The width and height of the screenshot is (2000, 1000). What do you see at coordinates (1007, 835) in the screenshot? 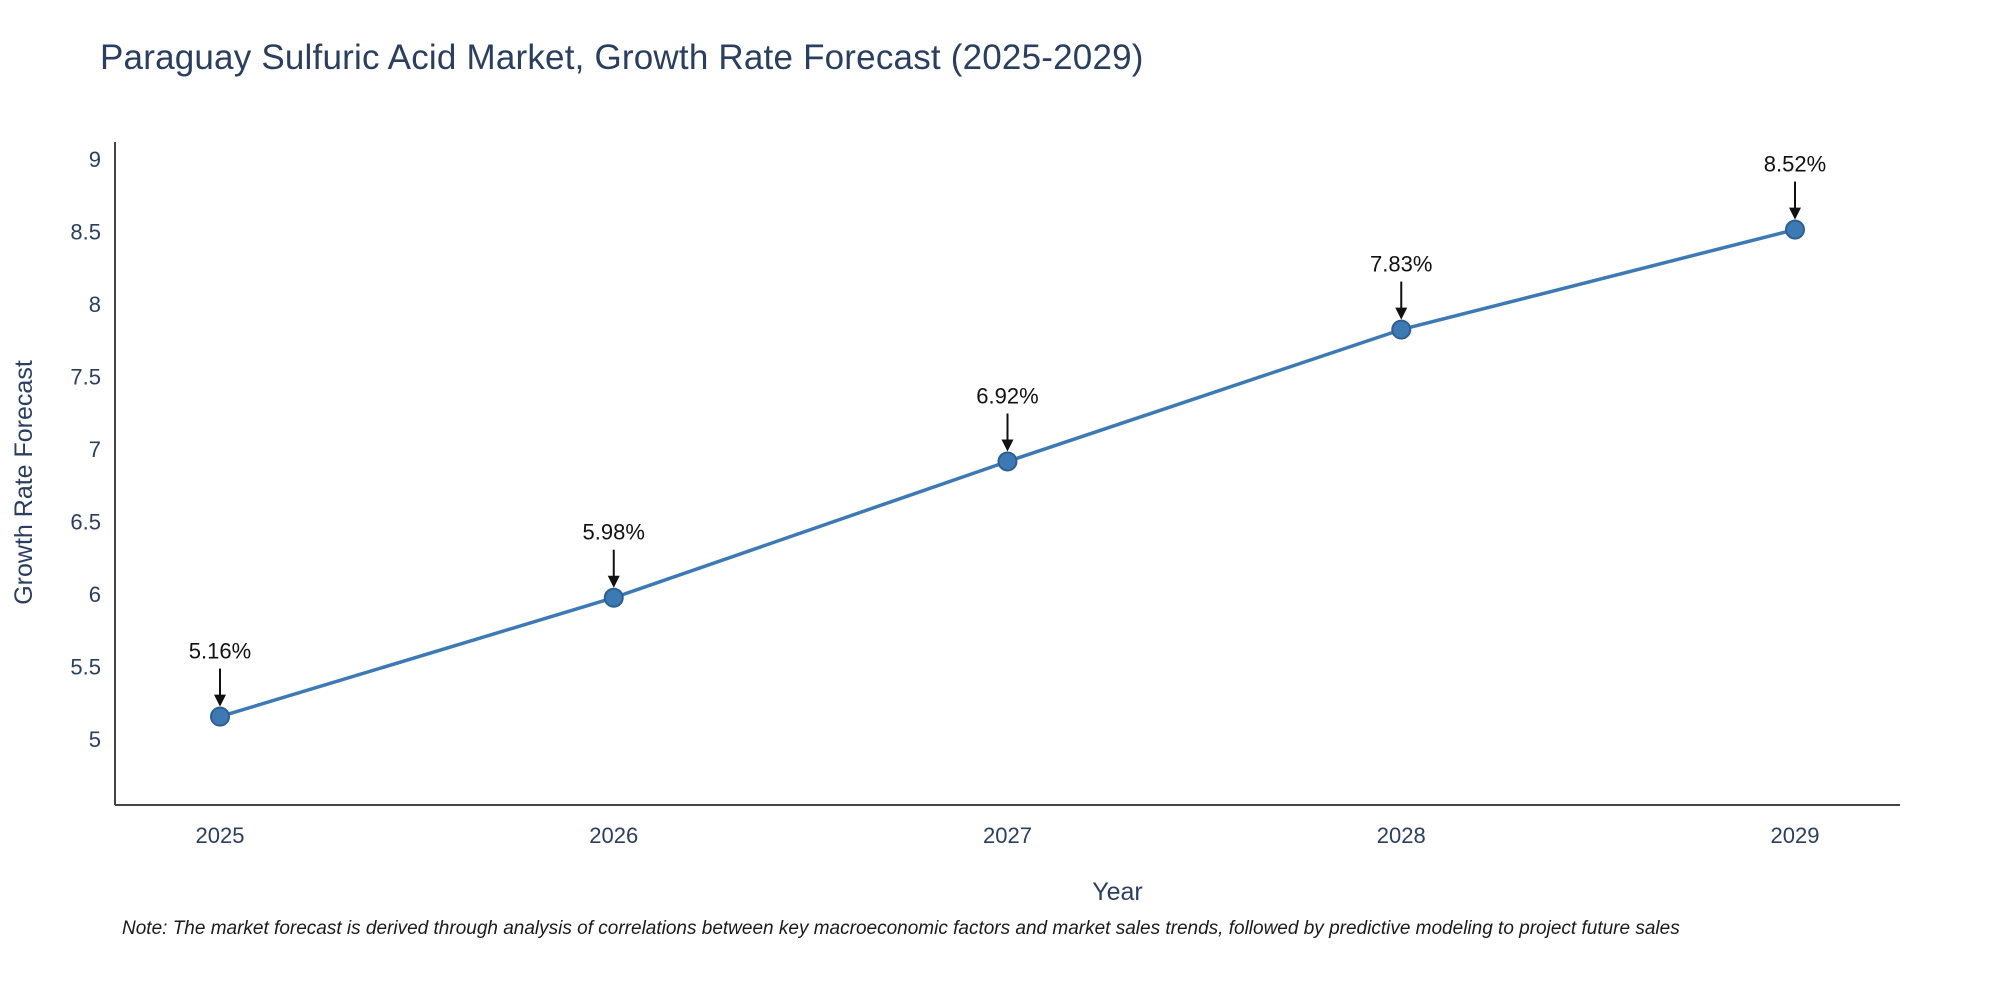
I see `x-tick-label: 2027` at bounding box center [1007, 835].